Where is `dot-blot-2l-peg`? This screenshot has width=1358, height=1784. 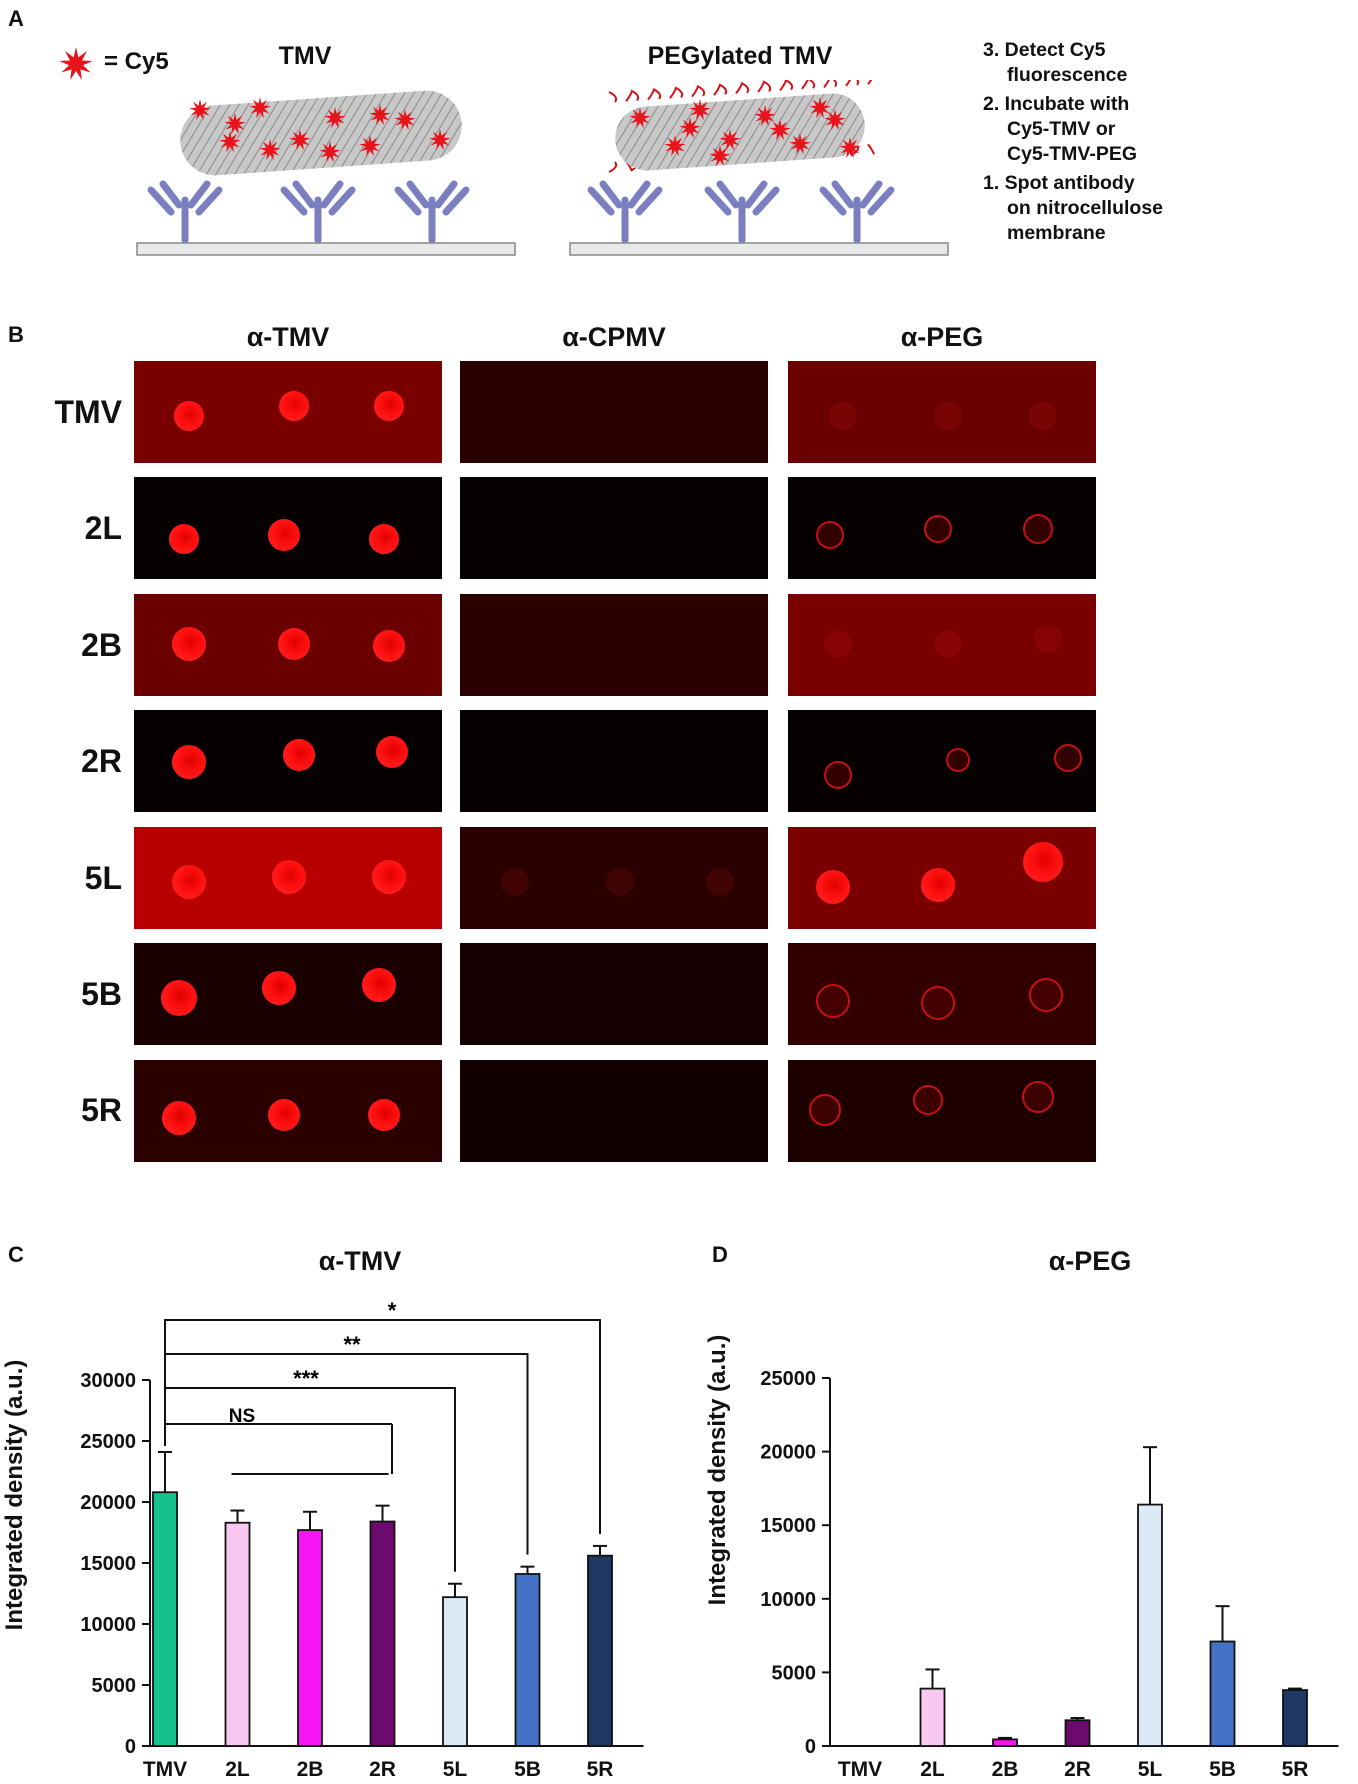
dot-blot-2l-peg is located at coordinates (942, 528).